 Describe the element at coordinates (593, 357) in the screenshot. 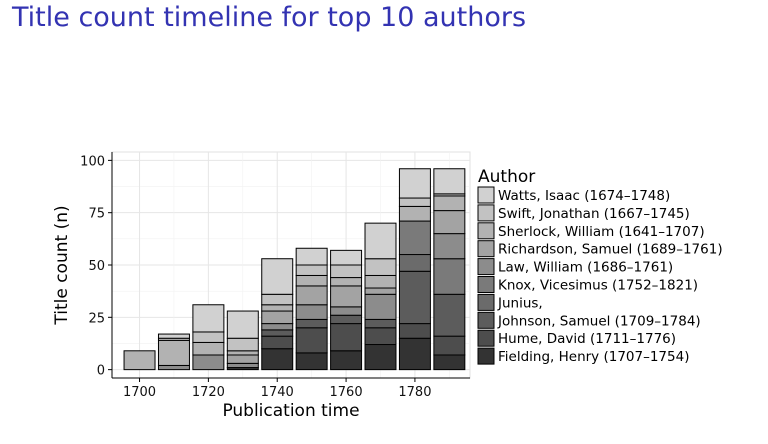

I see `legend-label: Fielding, Henry (1707–1754)` at that location.